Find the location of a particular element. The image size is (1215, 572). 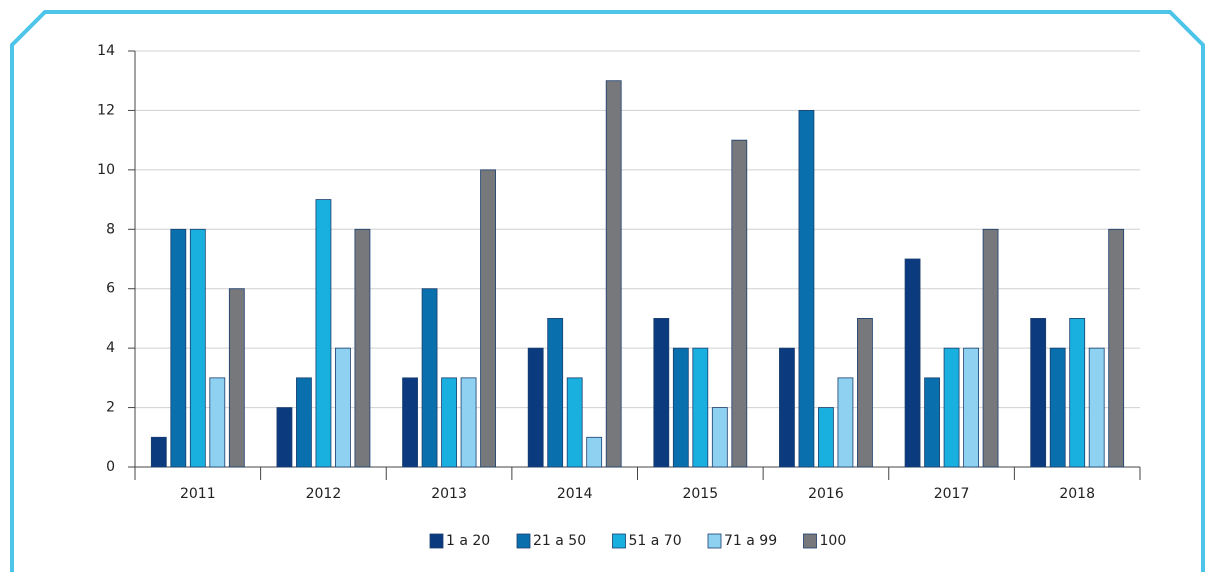

x-tick-label: 2016 is located at coordinates (826, 494).